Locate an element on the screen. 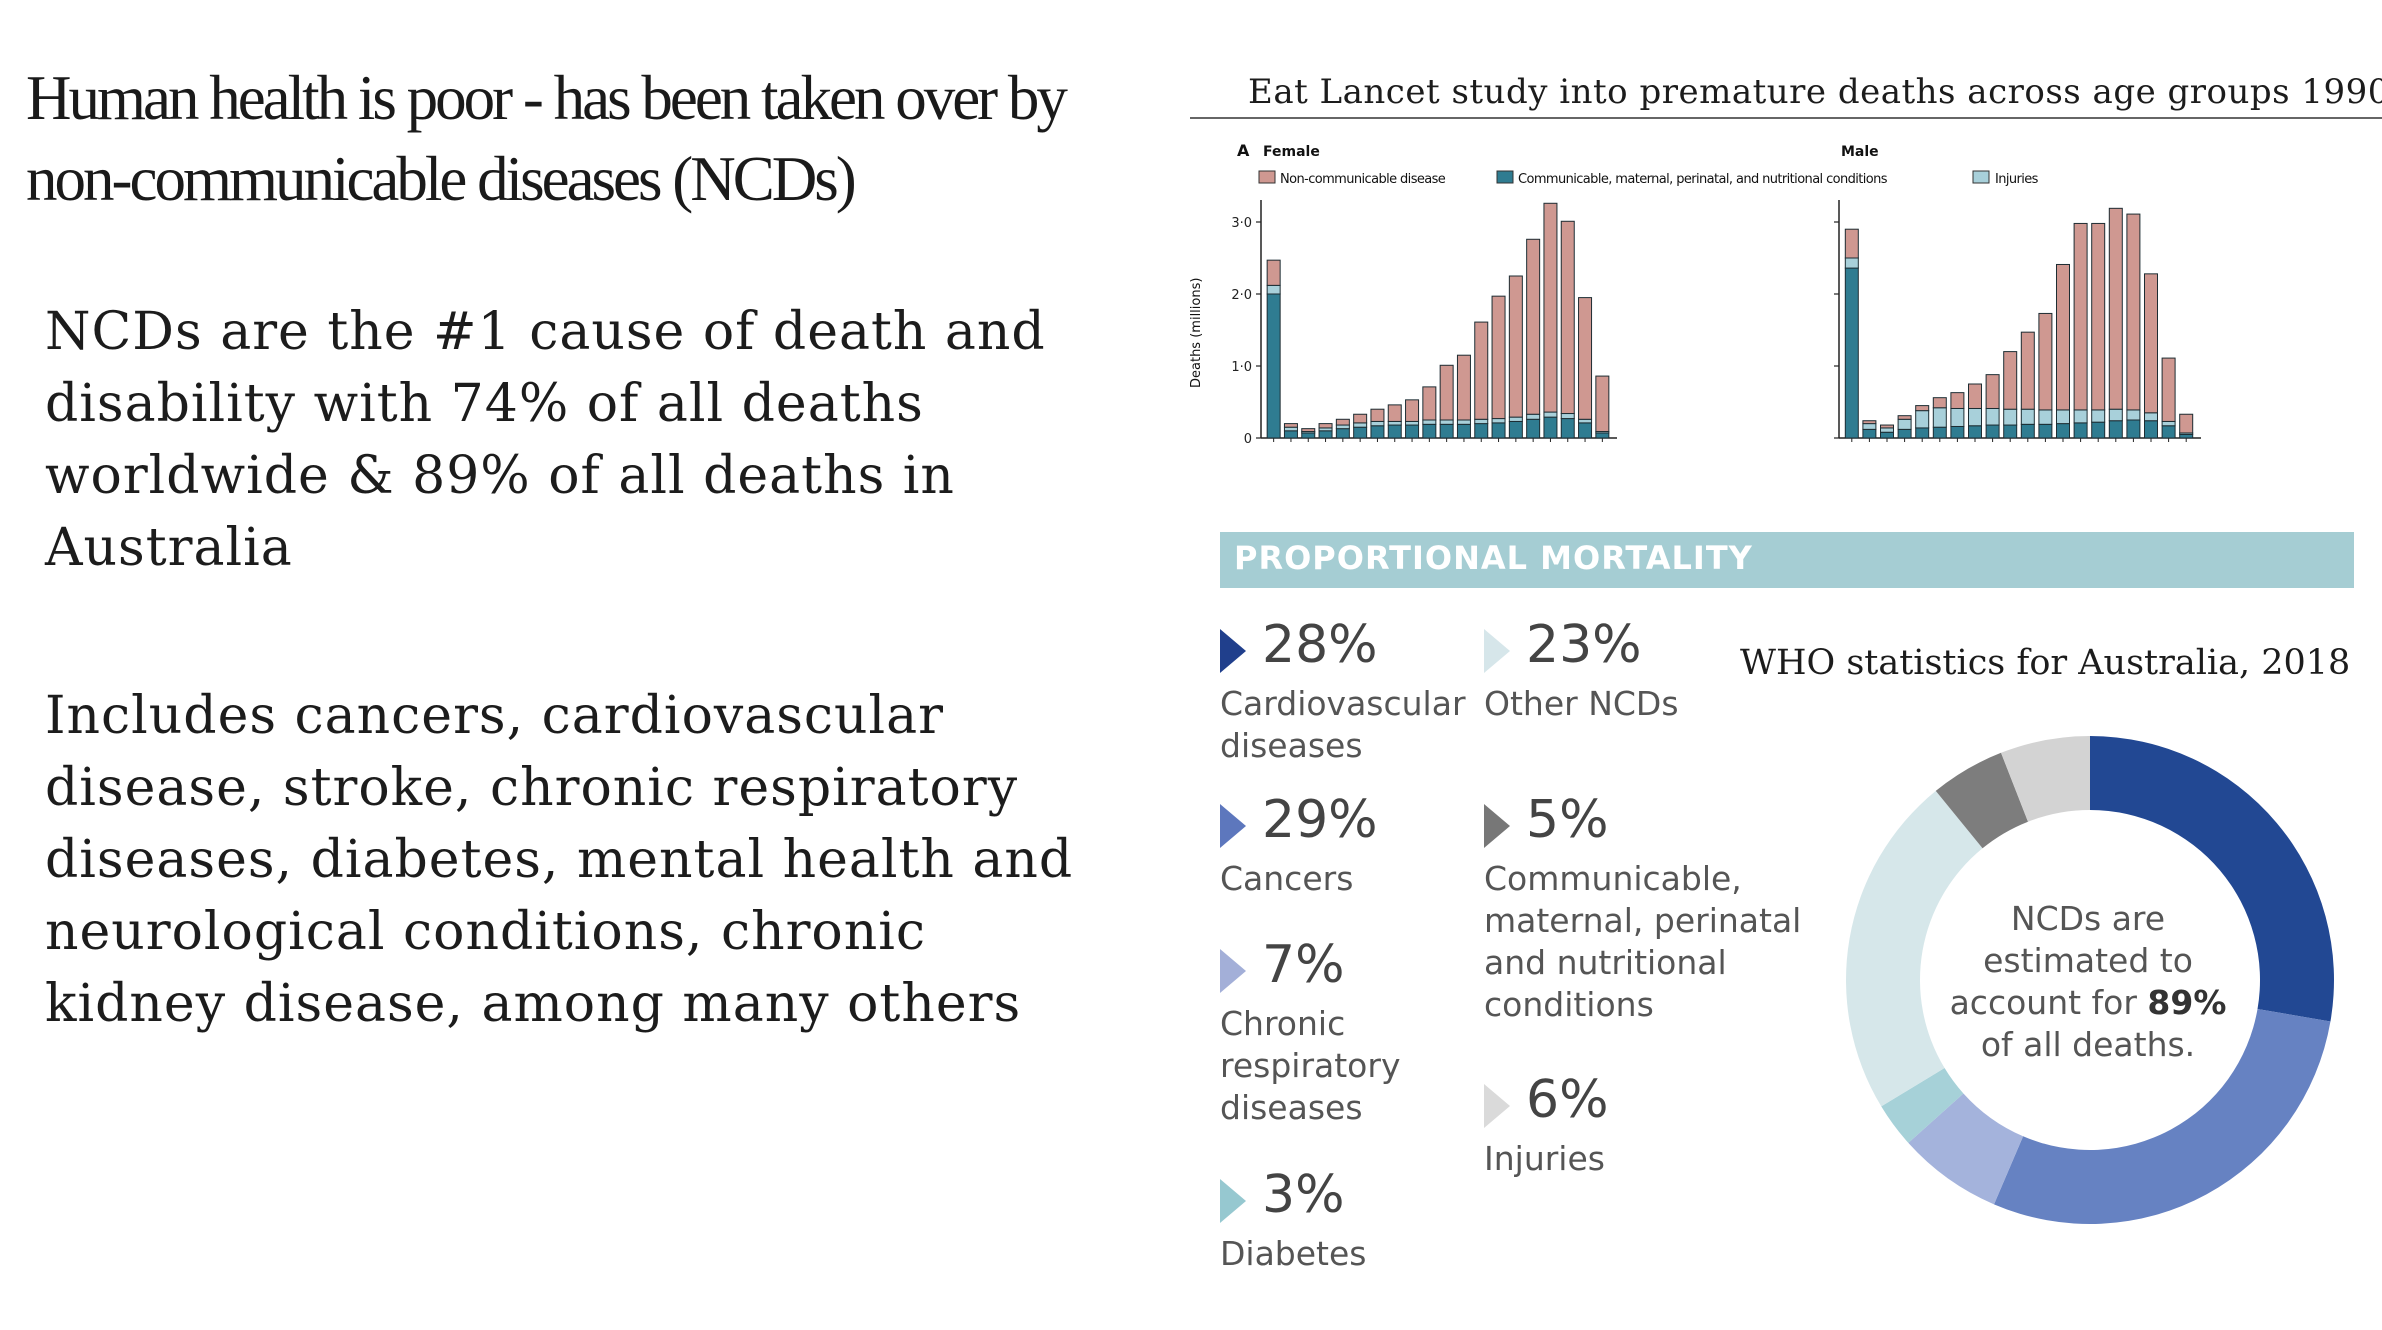 Image resolution: width=2382 pixels, height=1330 pixels. stat-label: Chronic respiratory diseases is located at coordinates (1310, 1066).